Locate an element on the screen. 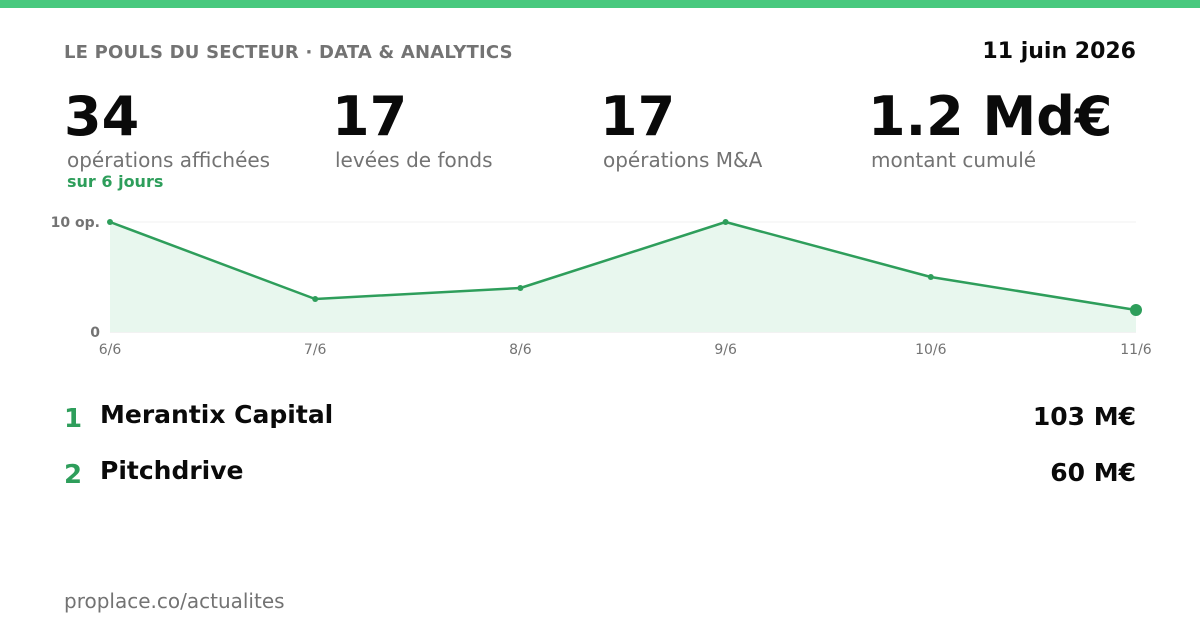  kpi-mna: 17 opérations M&A is located at coordinates (681, 129).